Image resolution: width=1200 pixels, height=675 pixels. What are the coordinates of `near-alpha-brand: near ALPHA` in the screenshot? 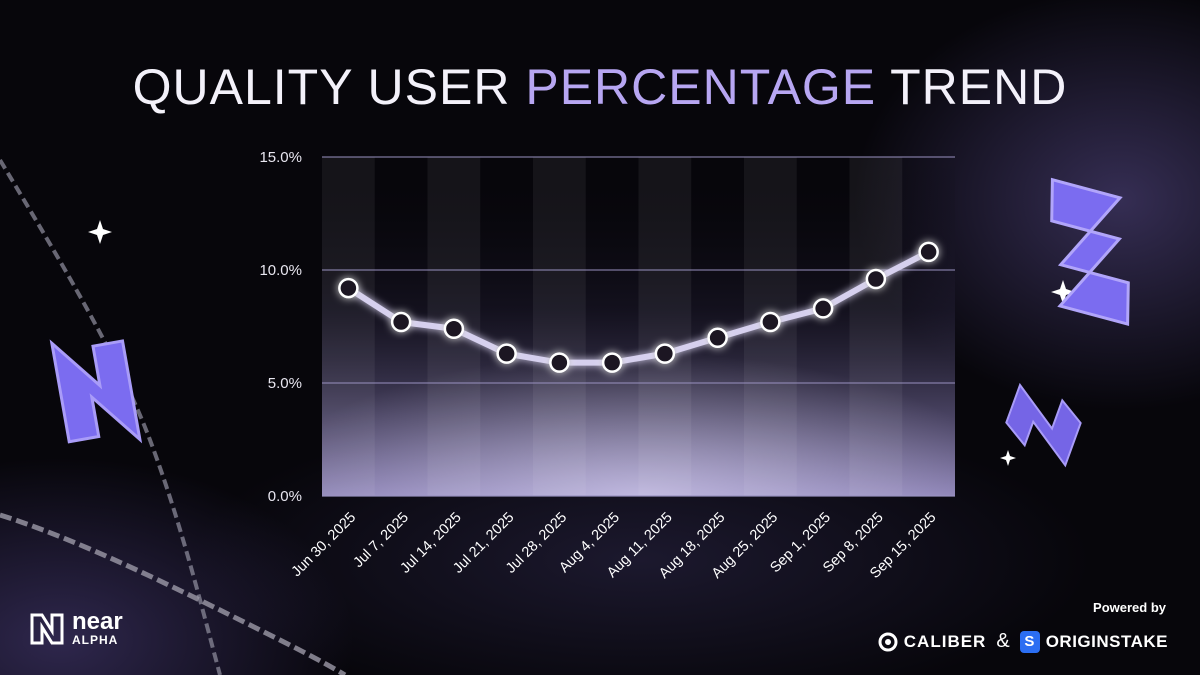 It's located at (76, 627).